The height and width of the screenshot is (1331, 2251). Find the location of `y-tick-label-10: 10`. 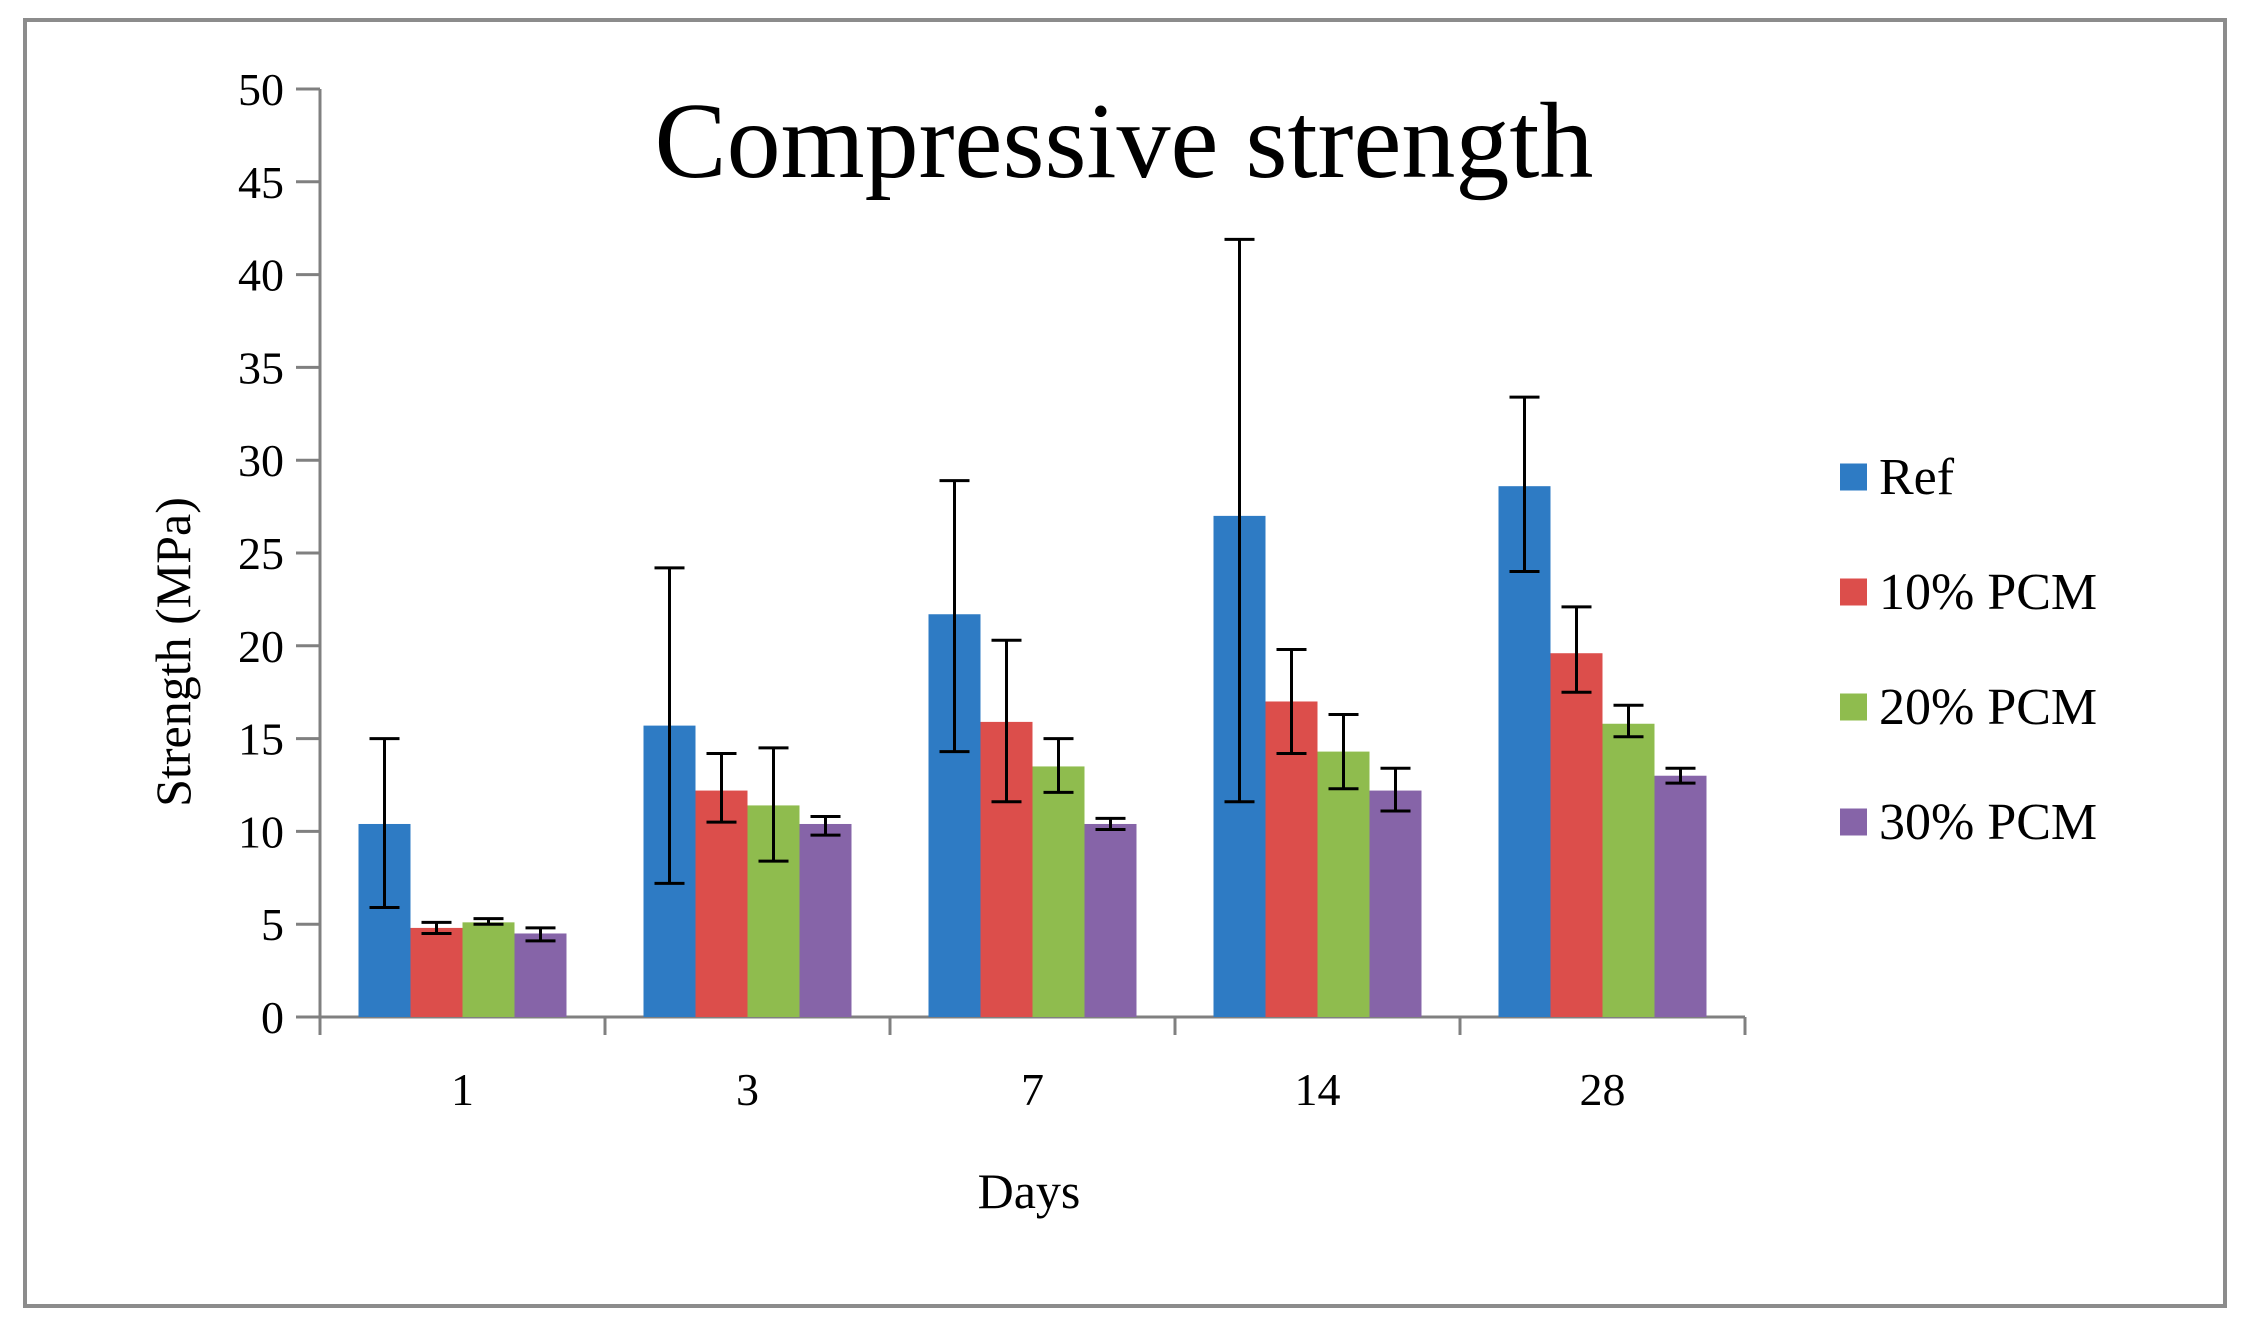

y-tick-label-10: 10 is located at coordinates (261, 831).